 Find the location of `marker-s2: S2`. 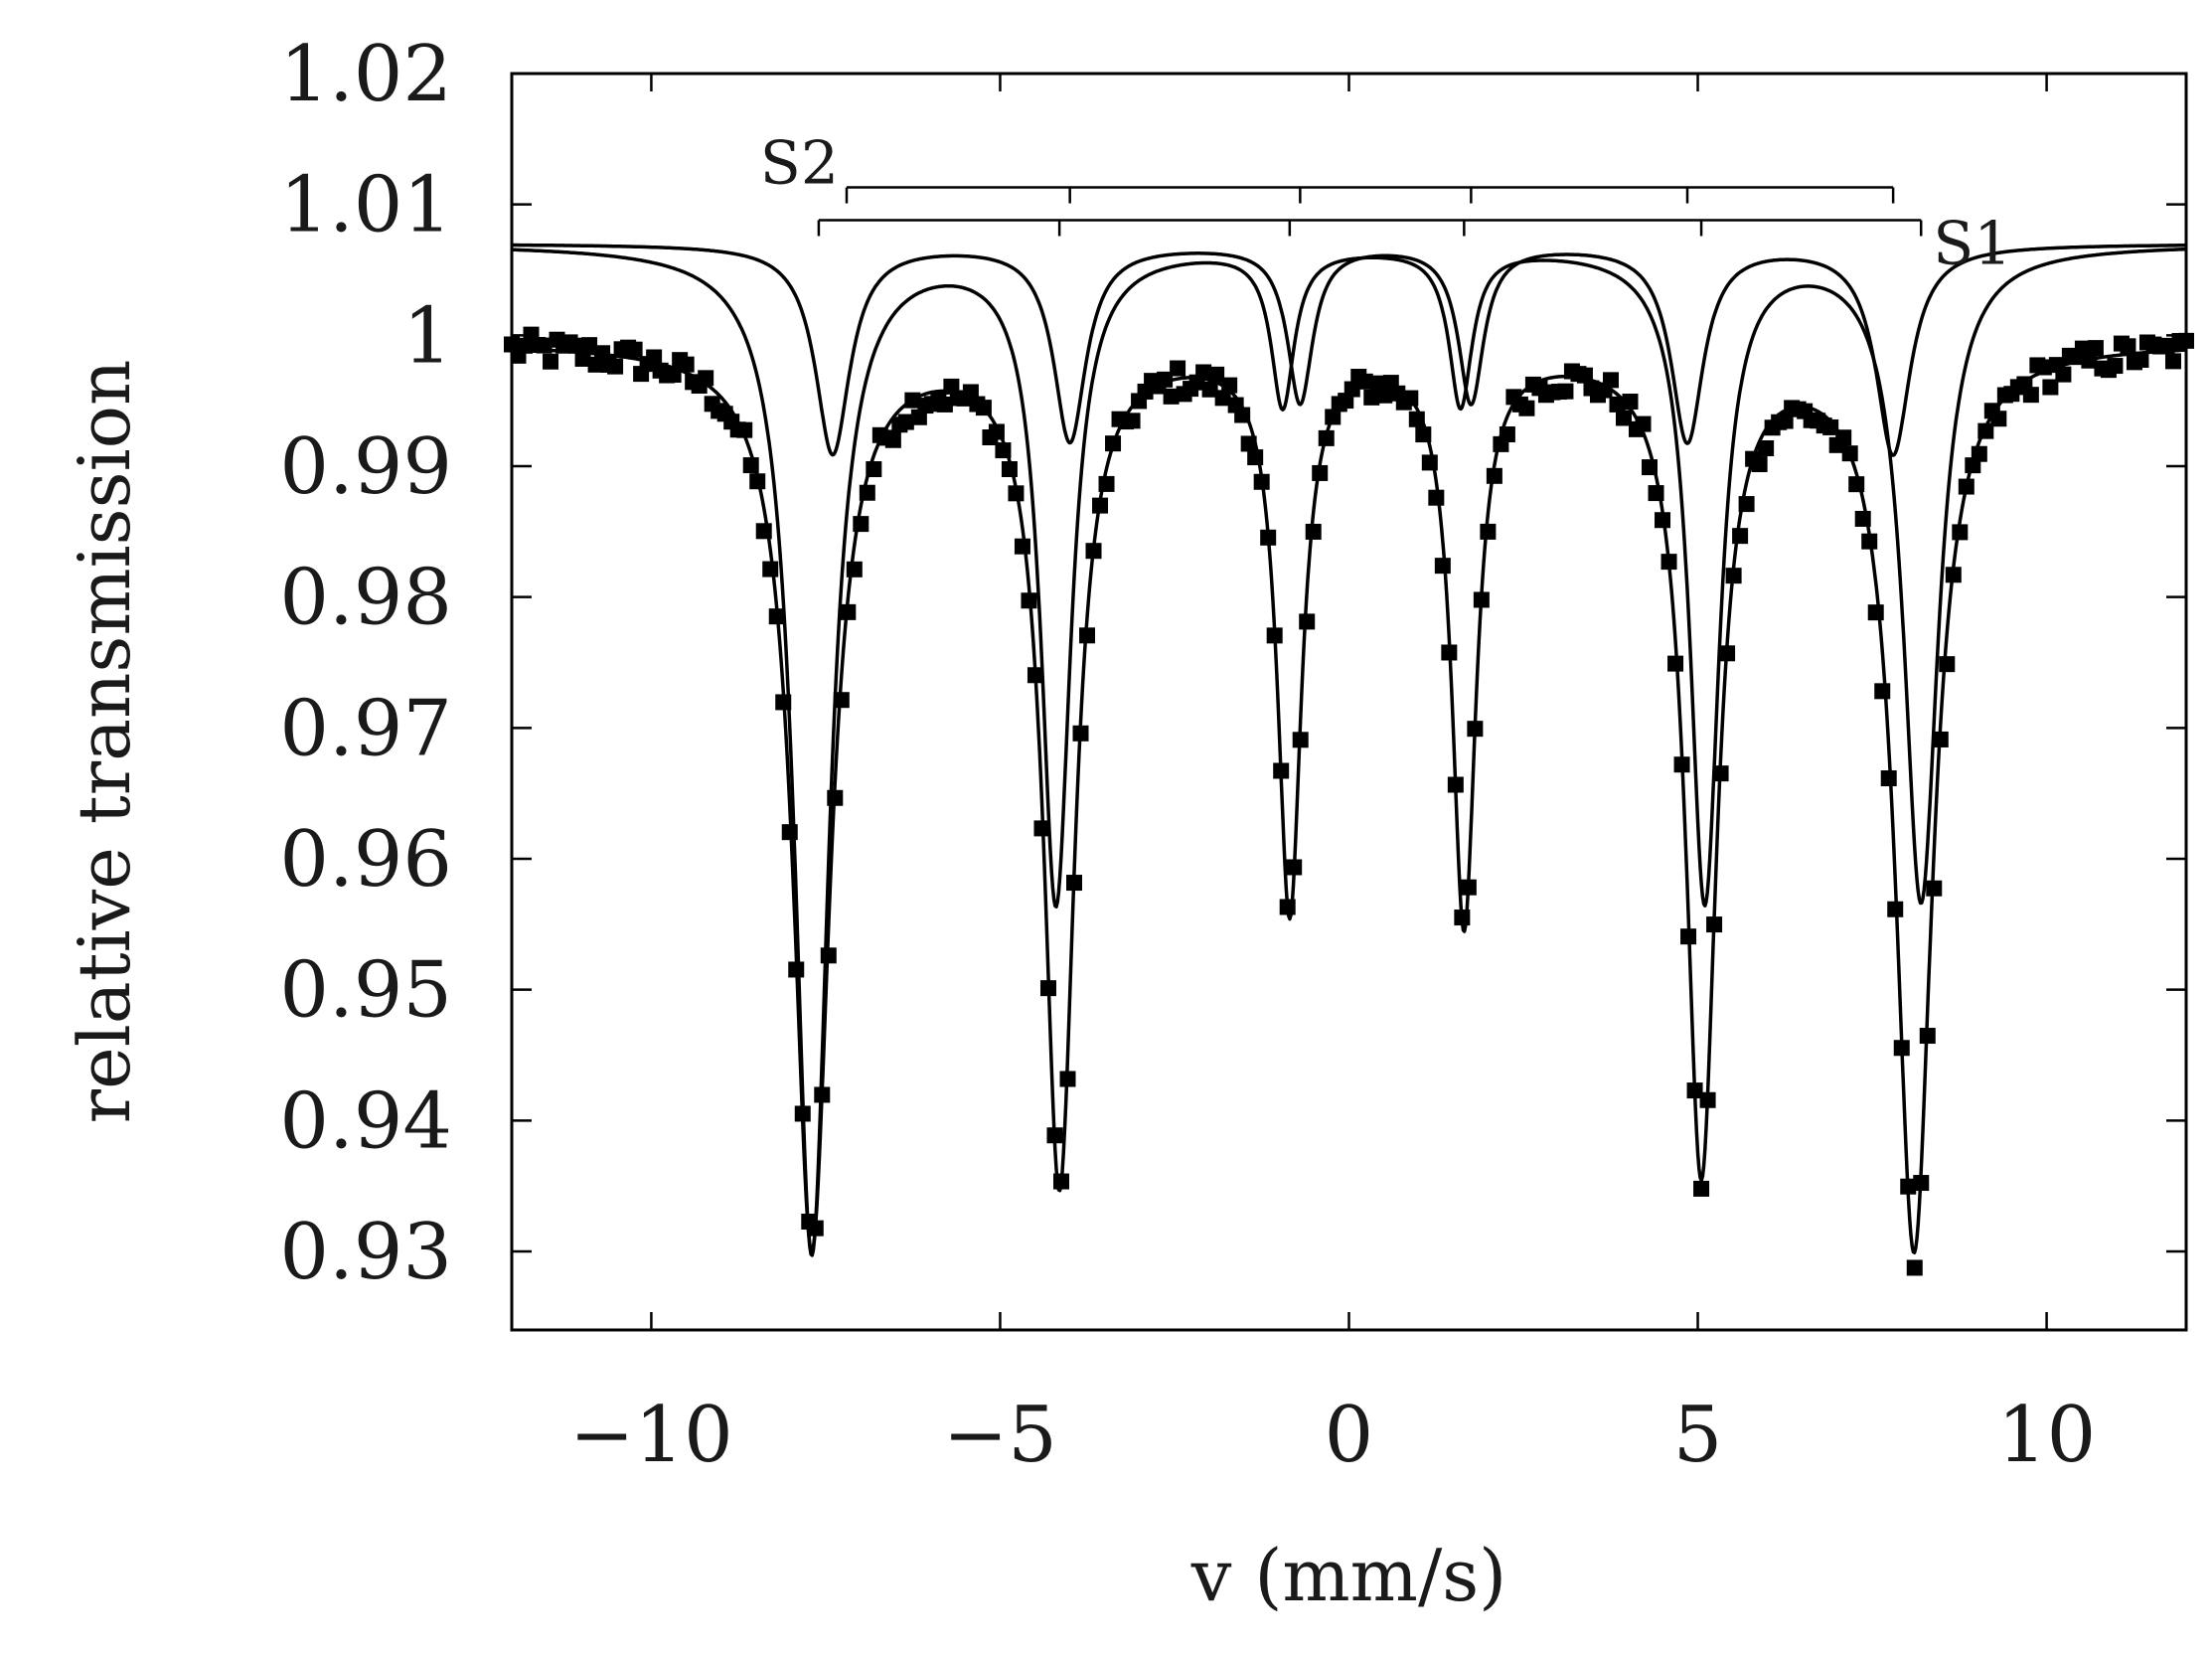

marker-s2: S2 is located at coordinates (1327, 166).